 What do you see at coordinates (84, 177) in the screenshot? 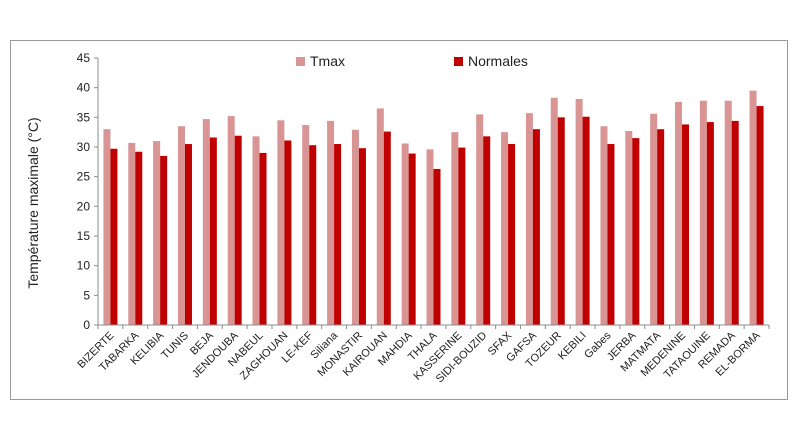
I see `y-tick-label: 25` at bounding box center [84, 177].